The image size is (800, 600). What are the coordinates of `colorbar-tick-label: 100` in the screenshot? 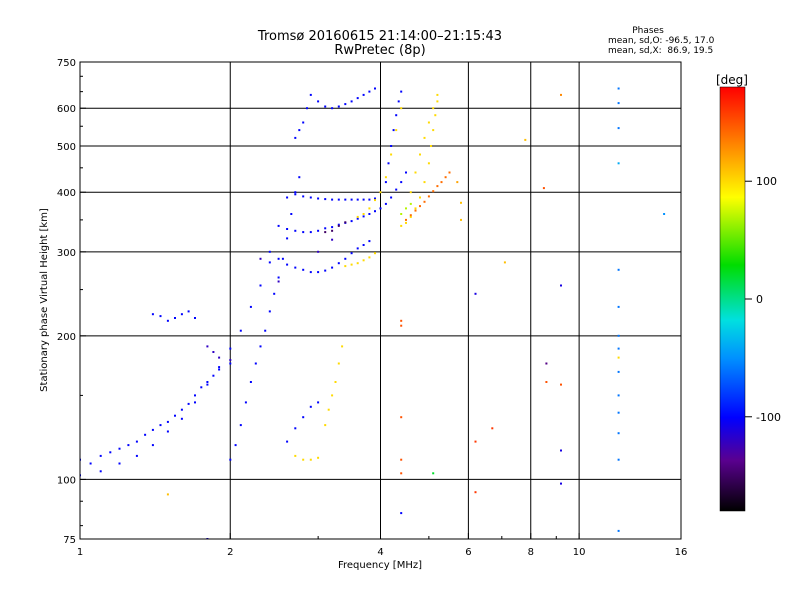 It's located at (766, 181).